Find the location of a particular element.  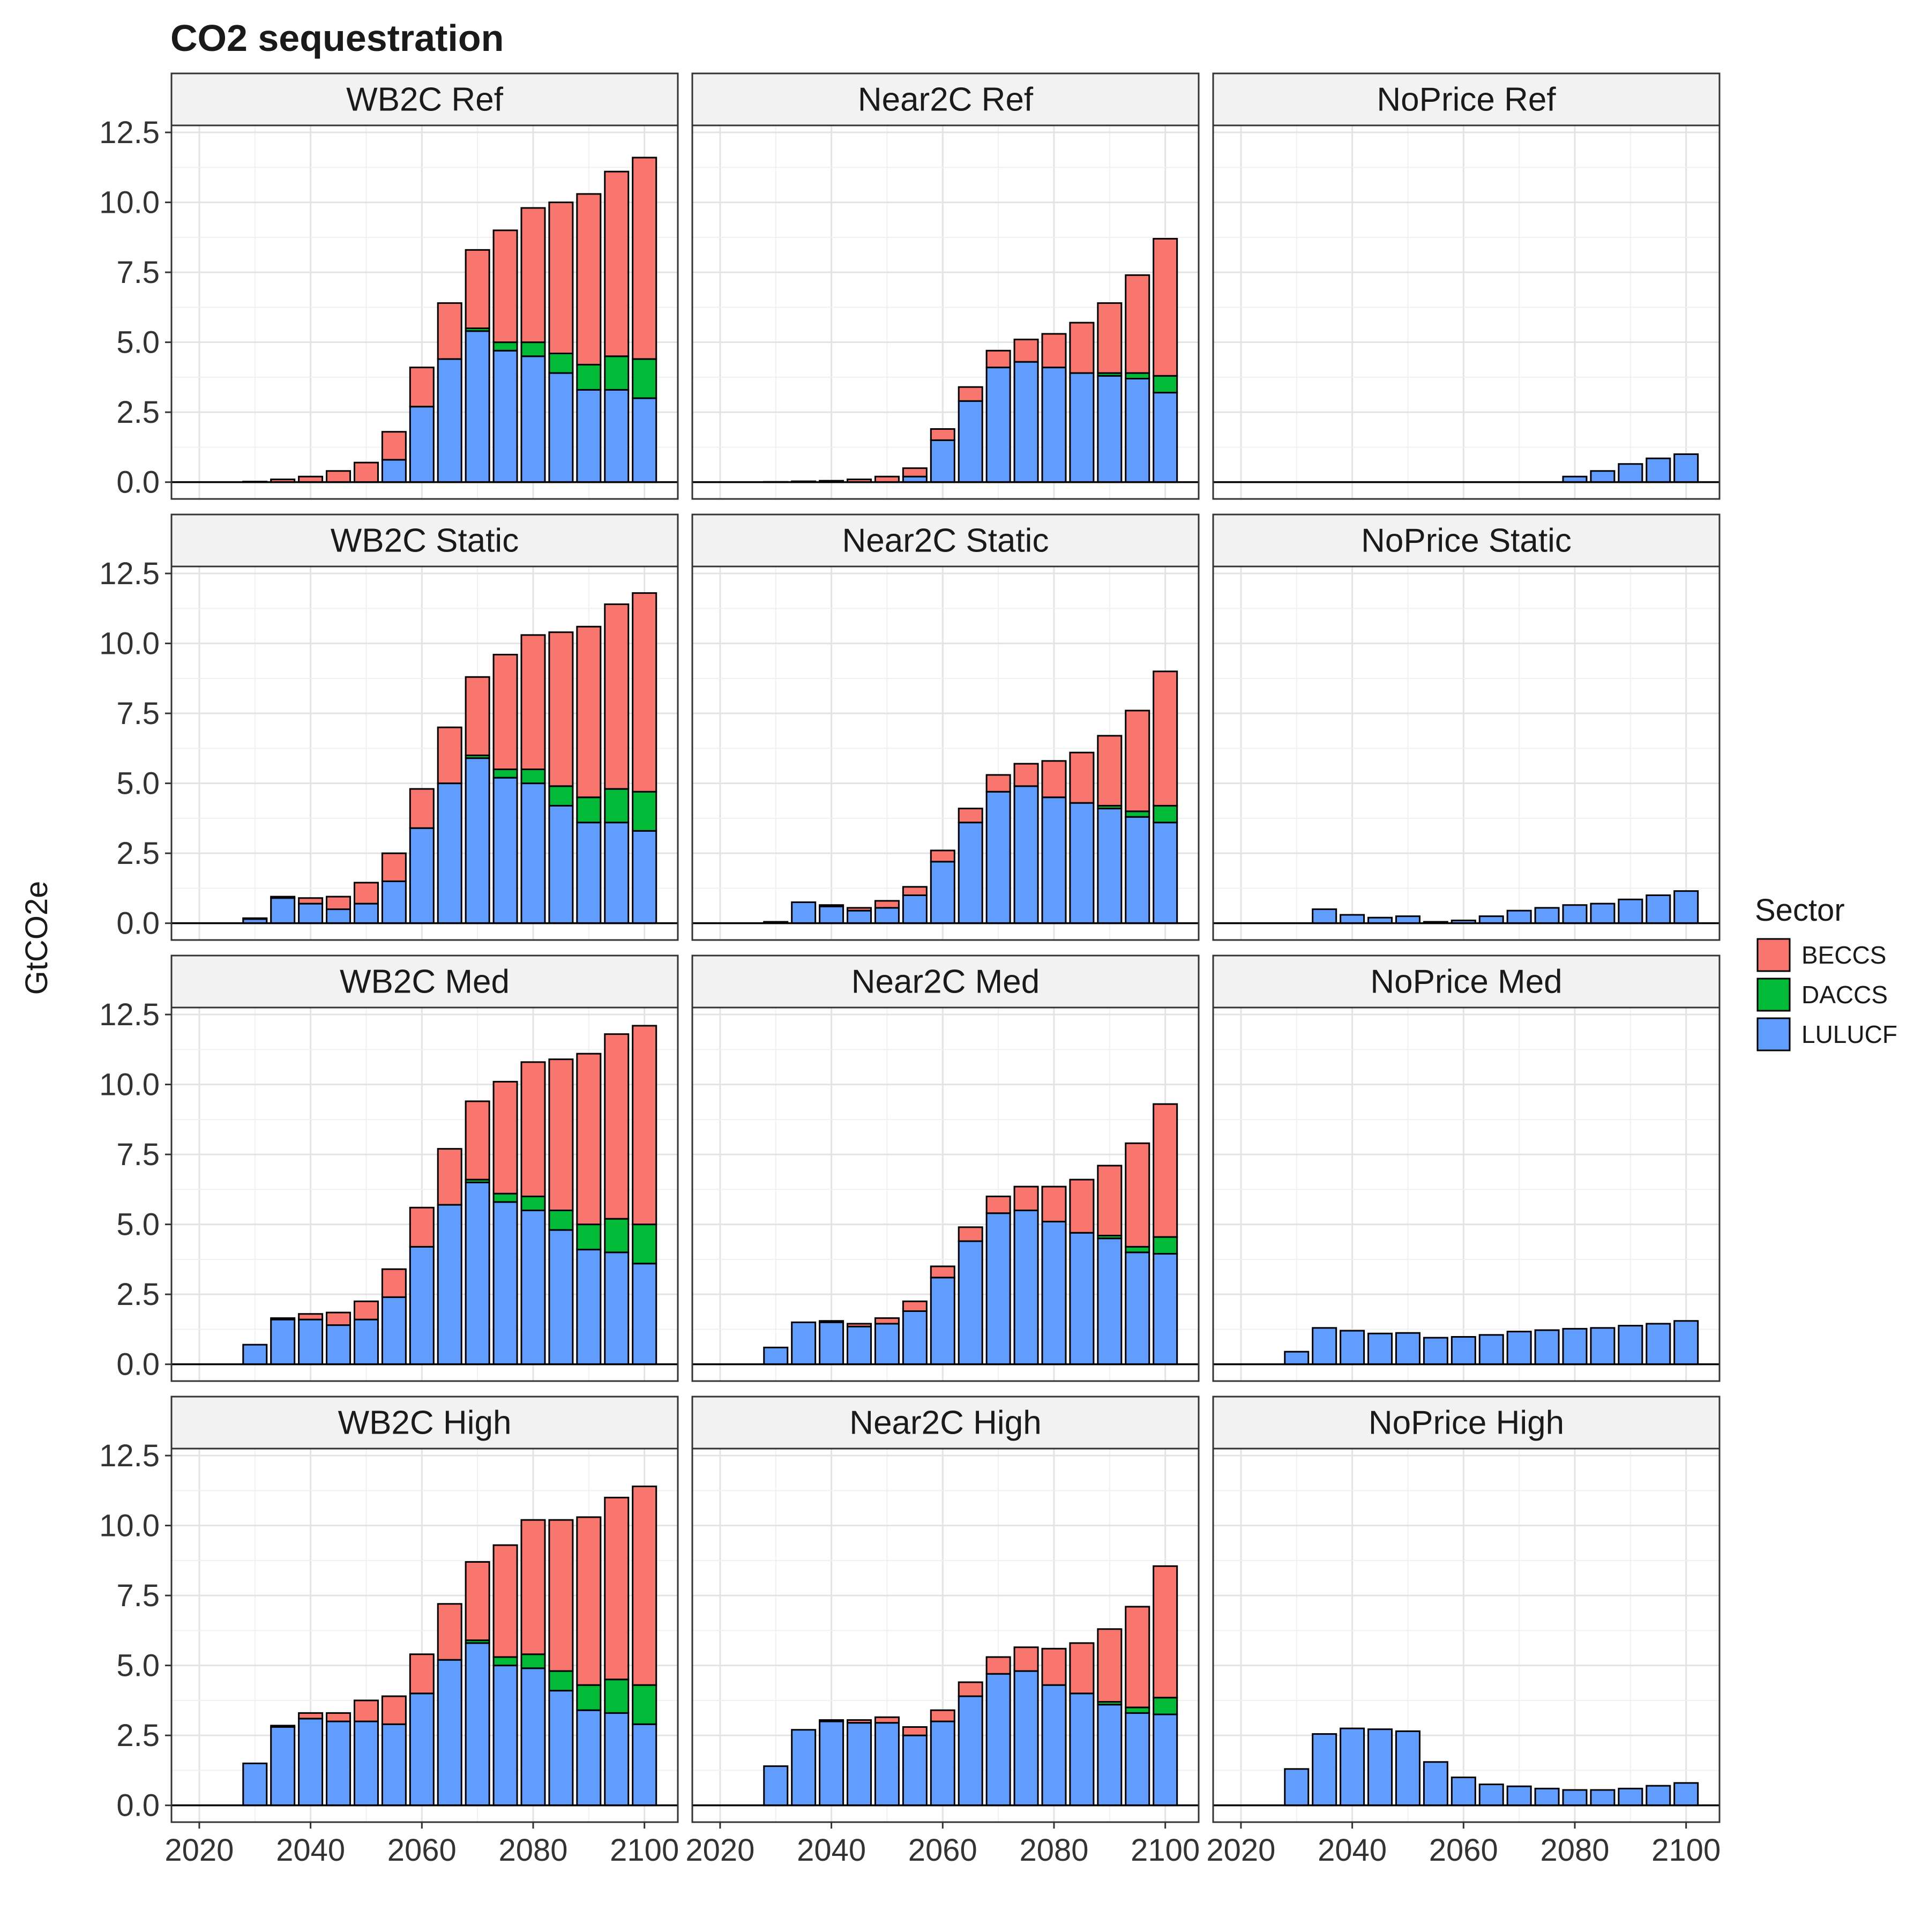

y-tick-label: 10.0 is located at coordinates (130, 202).